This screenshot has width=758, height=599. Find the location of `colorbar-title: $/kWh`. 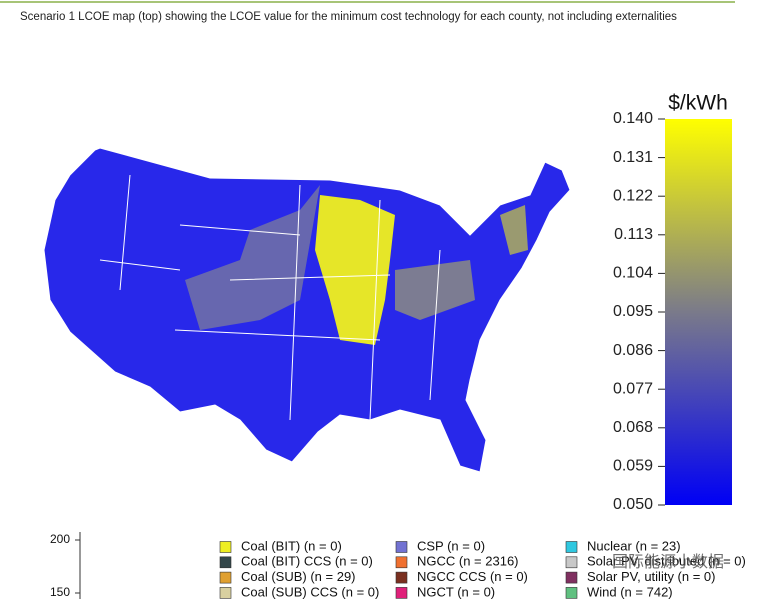

colorbar-title: $/kWh is located at coordinates (698, 103).